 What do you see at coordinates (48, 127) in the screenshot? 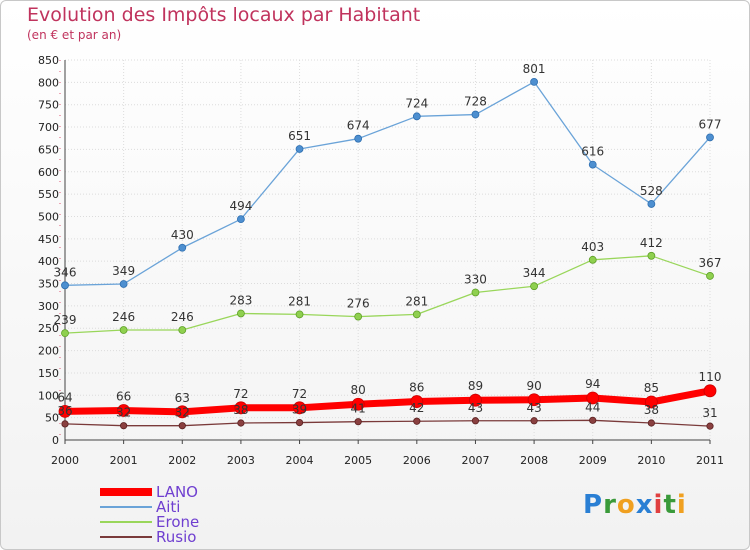
I see `y-tick-label: 700` at bounding box center [48, 127].